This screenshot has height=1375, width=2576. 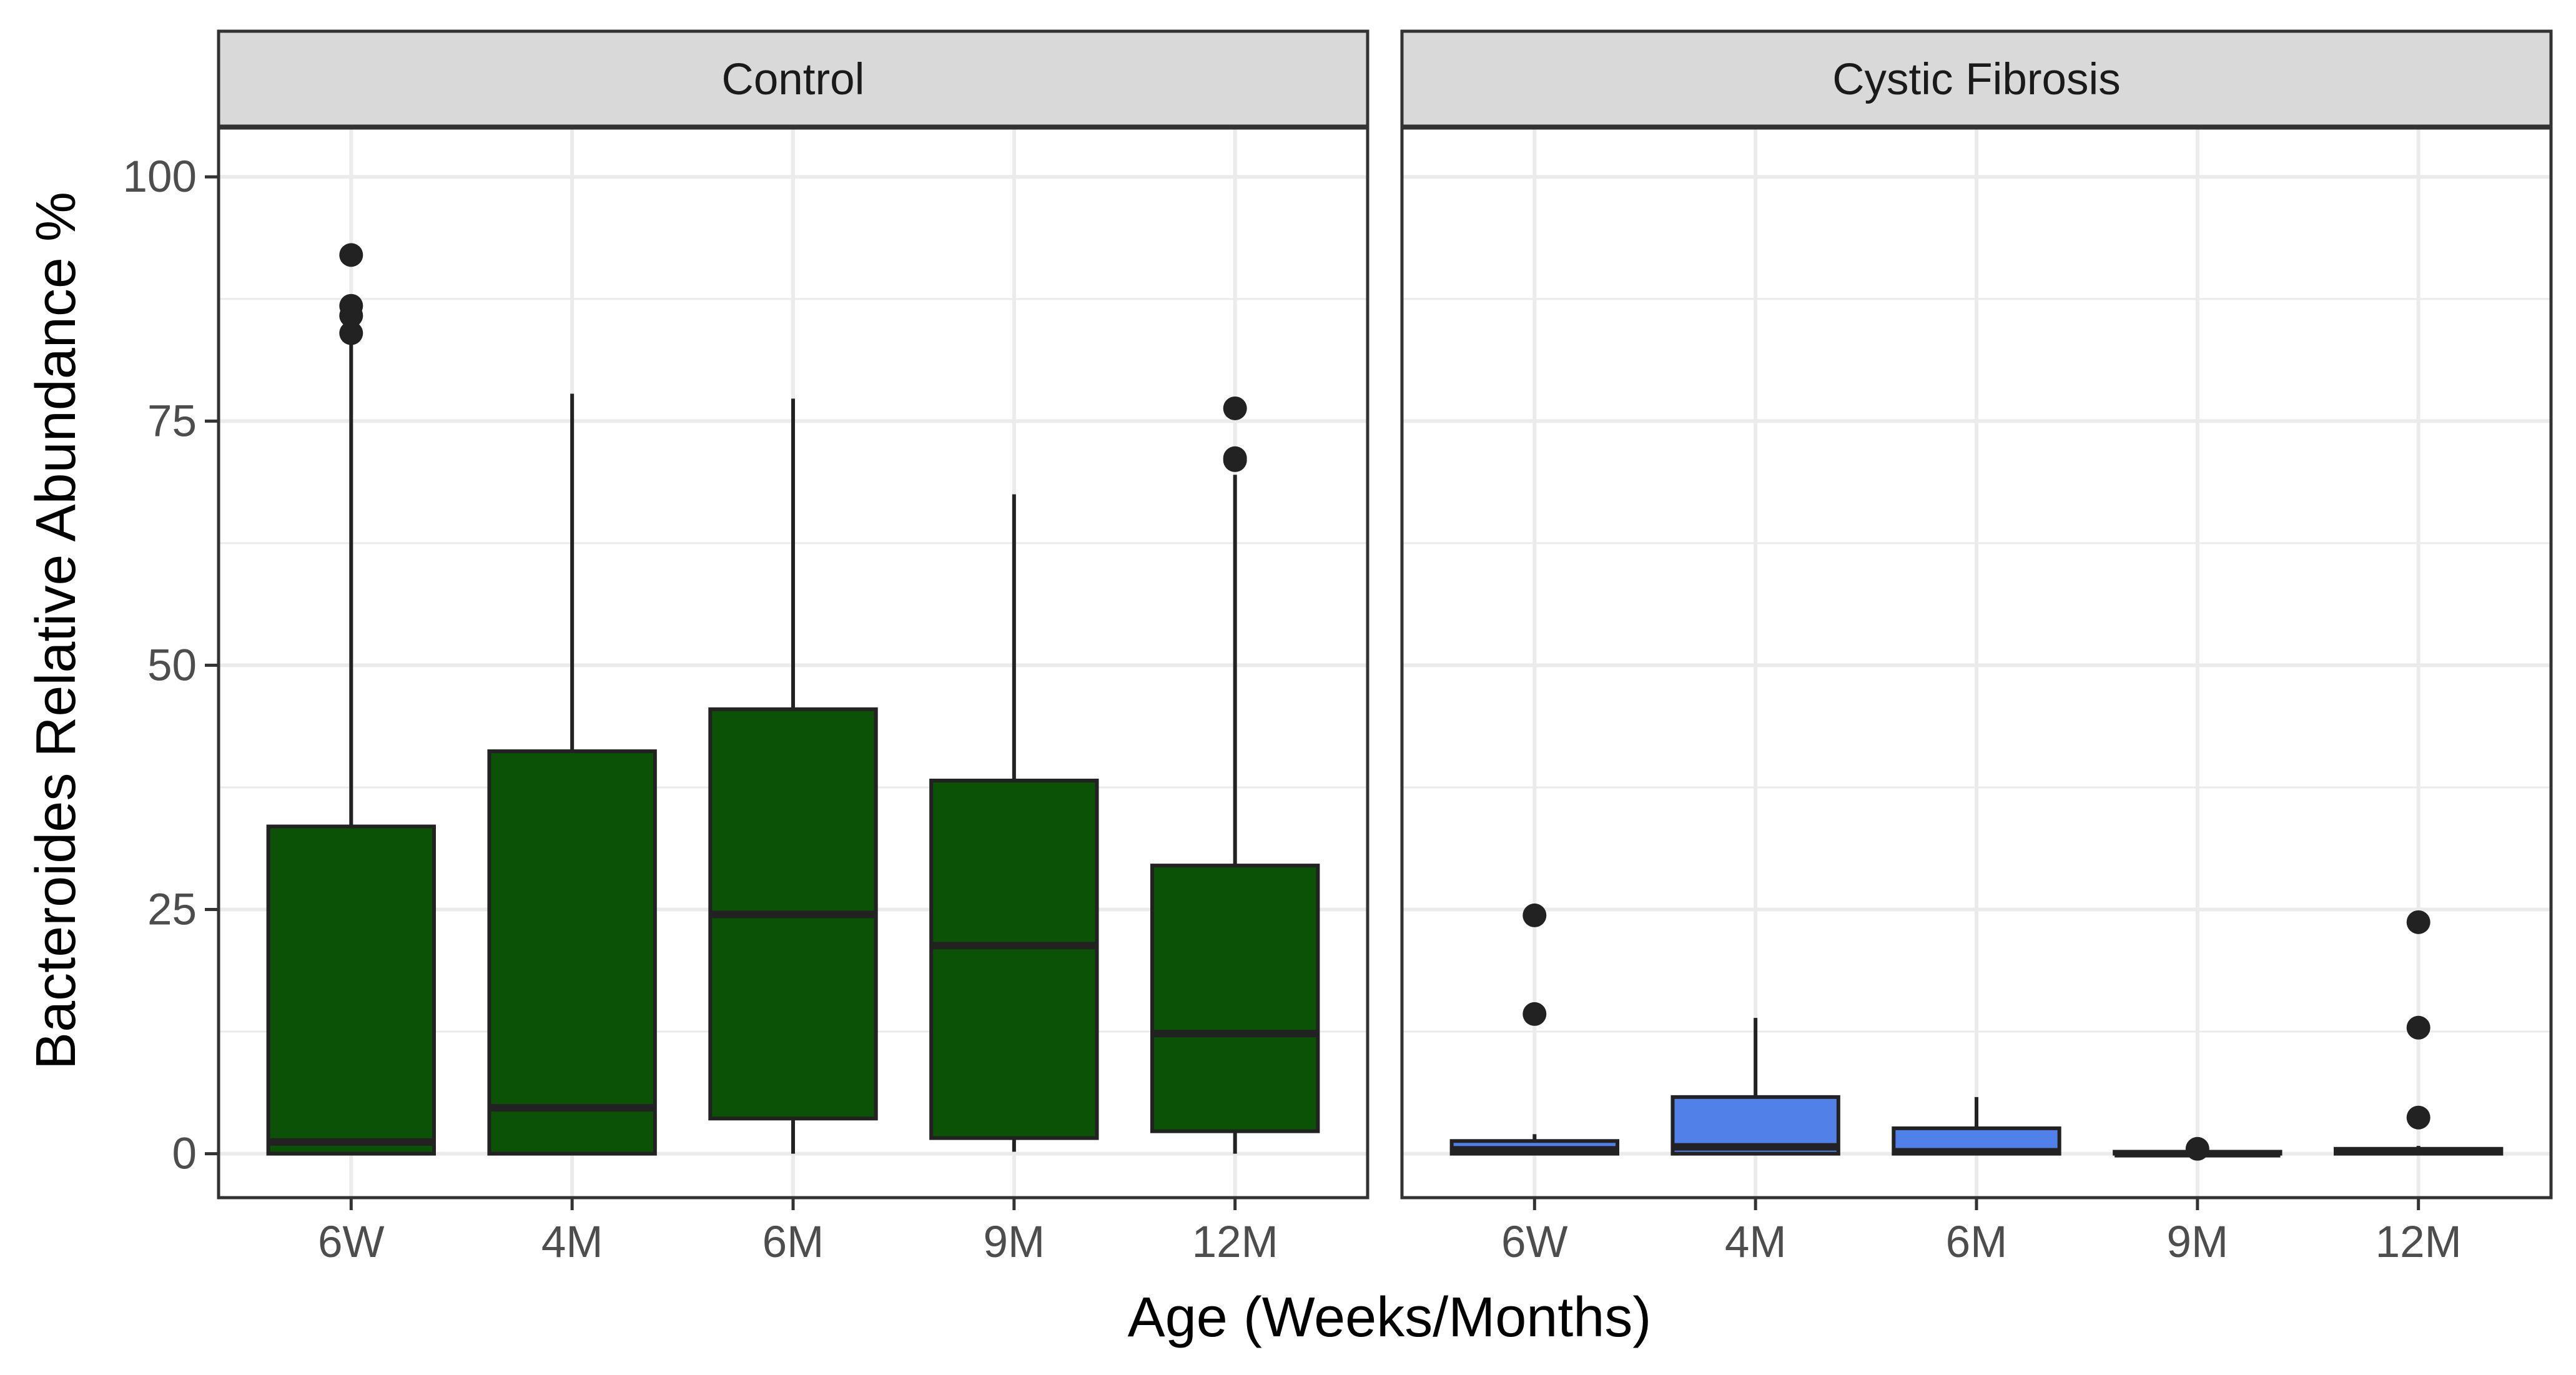 I want to click on facet-strip-label: Cystic Fibrosis, so click(x=1976, y=79).